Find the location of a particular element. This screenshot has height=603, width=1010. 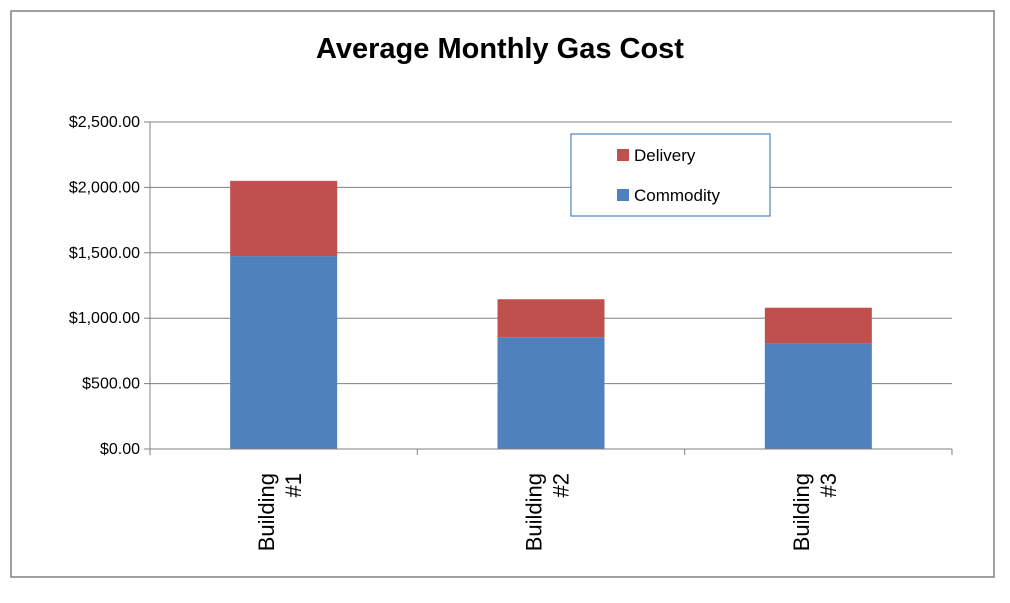

legend-box is located at coordinates (670, 175).